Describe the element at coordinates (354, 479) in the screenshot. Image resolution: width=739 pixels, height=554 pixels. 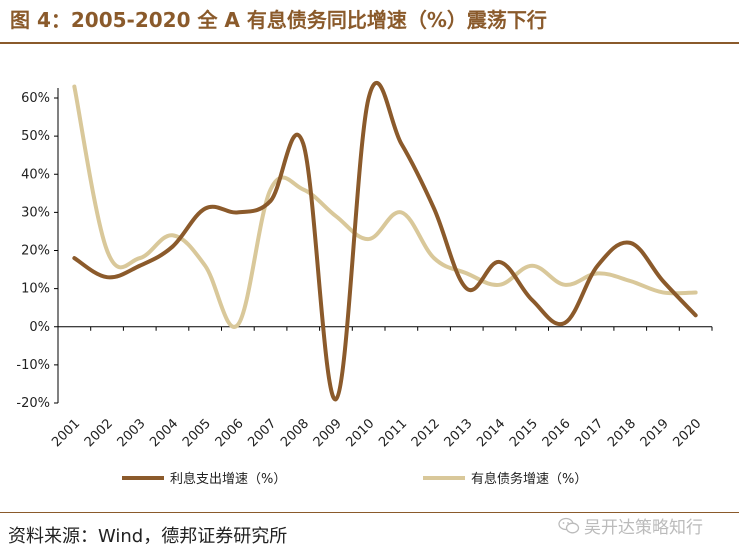
I see `legend: 利息支出增速（%） 有息债务增速（%）` at that location.